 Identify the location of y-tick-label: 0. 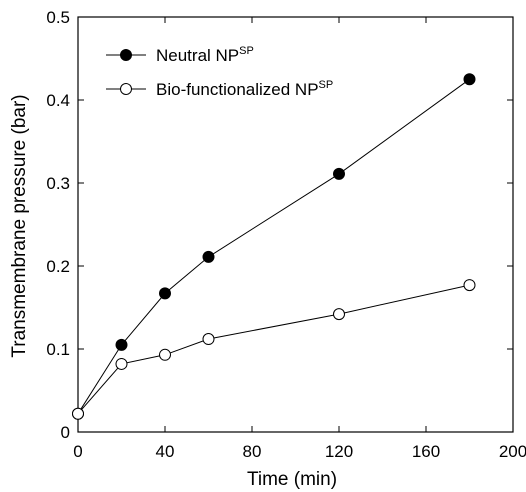
(65, 432).